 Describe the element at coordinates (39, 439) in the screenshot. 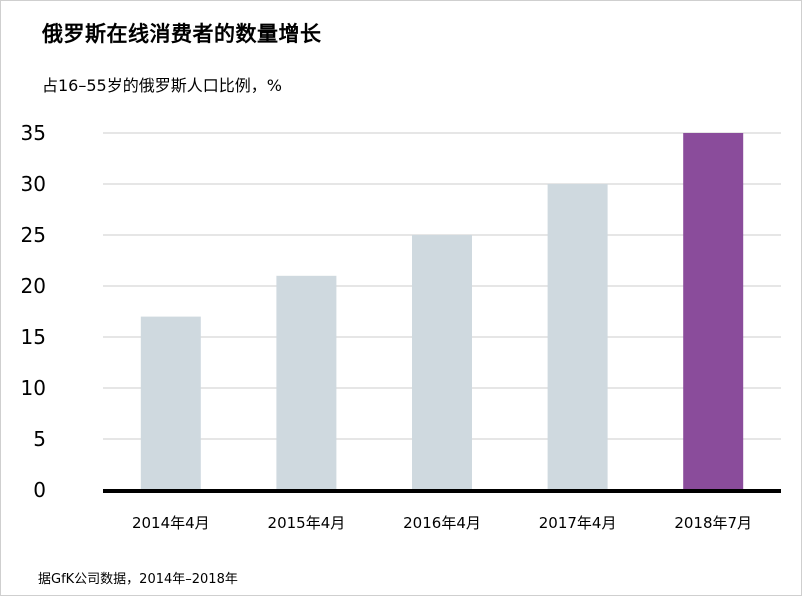

I see `y-tick-label: 5` at that location.